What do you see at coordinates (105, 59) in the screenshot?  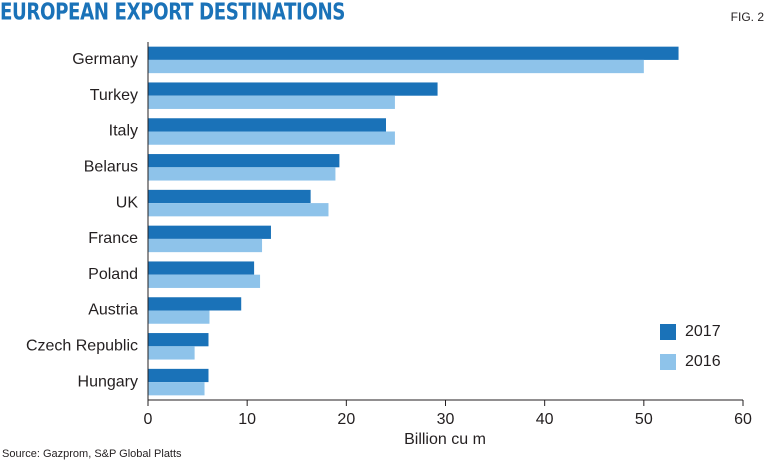 I see `y-tick-label: Germany` at bounding box center [105, 59].